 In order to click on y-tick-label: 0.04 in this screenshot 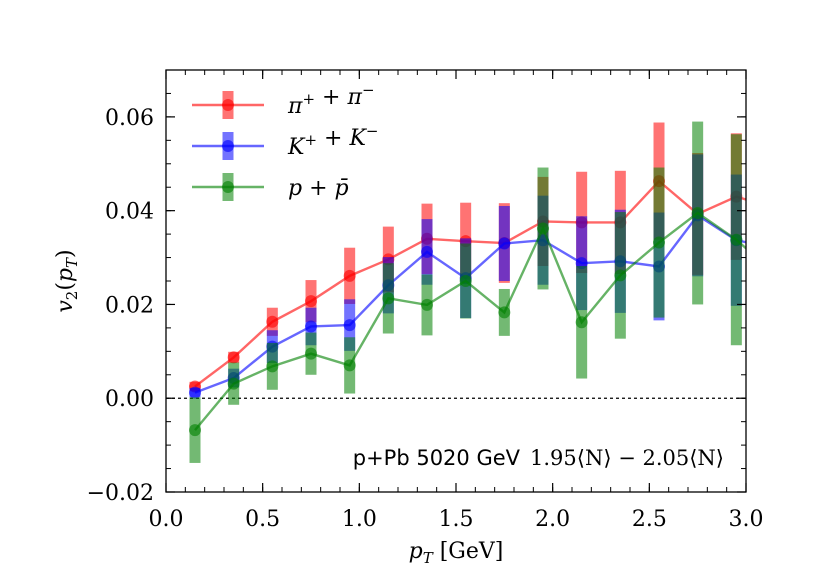, I will do `click(129, 212)`.